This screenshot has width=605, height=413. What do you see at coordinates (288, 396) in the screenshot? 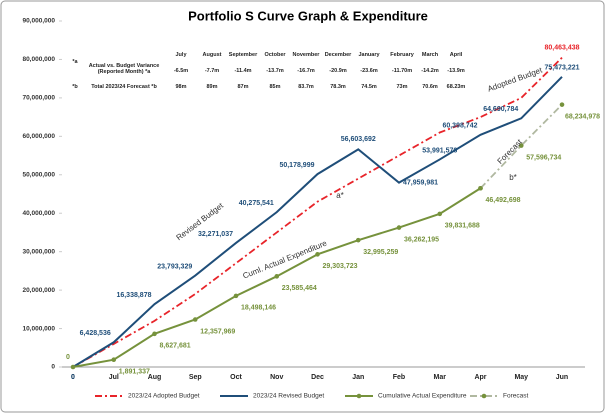
I see `legend-label: 2023/24 Revised Budget` at bounding box center [288, 396].